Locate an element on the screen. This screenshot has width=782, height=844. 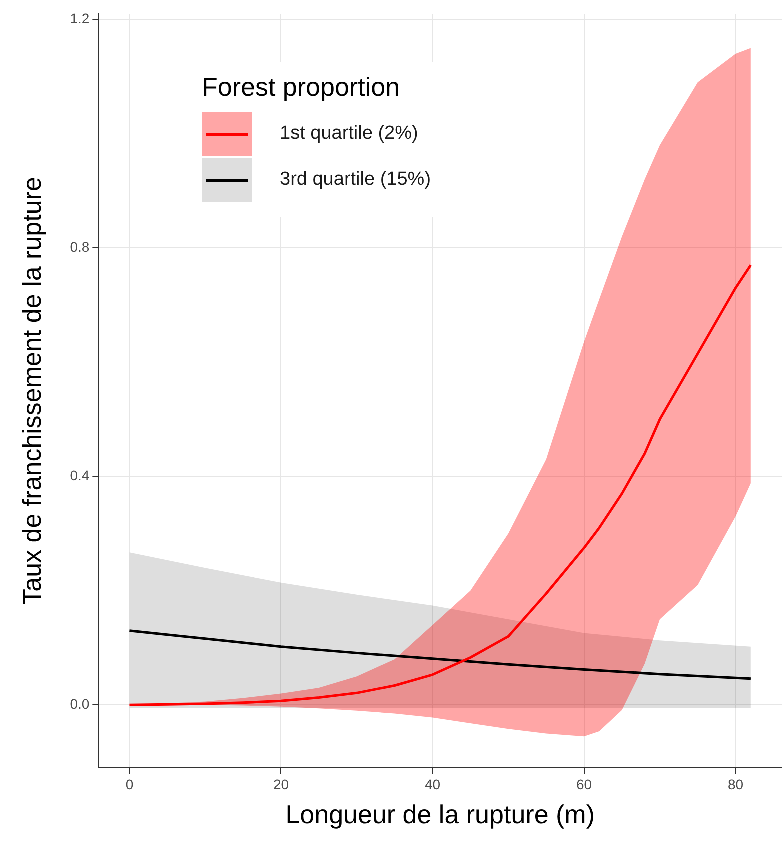
x-tick-label: 0 is located at coordinates (130, 784).